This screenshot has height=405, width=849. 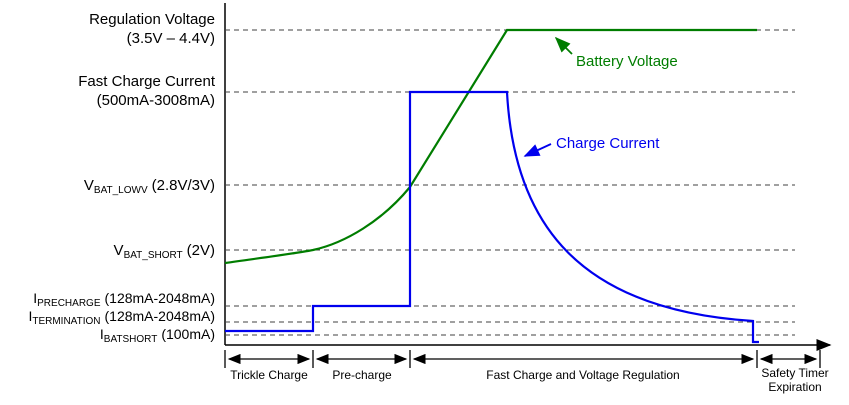 What do you see at coordinates (188, 334) in the screenshot?
I see `ibatshort-value: (100mA)` at bounding box center [188, 334].